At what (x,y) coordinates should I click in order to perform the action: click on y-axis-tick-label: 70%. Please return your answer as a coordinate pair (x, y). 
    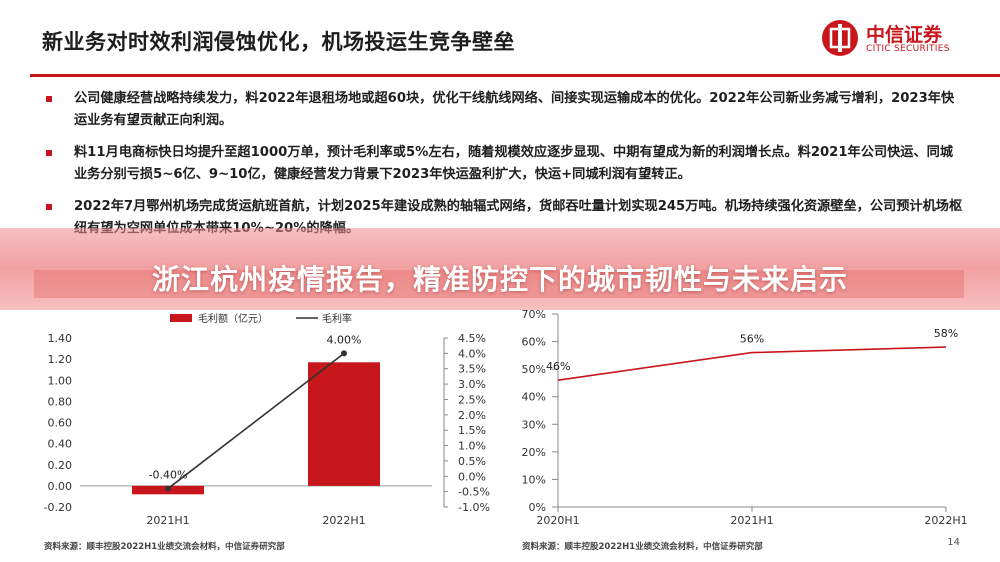
    Looking at the image, I should click on (534, 314).